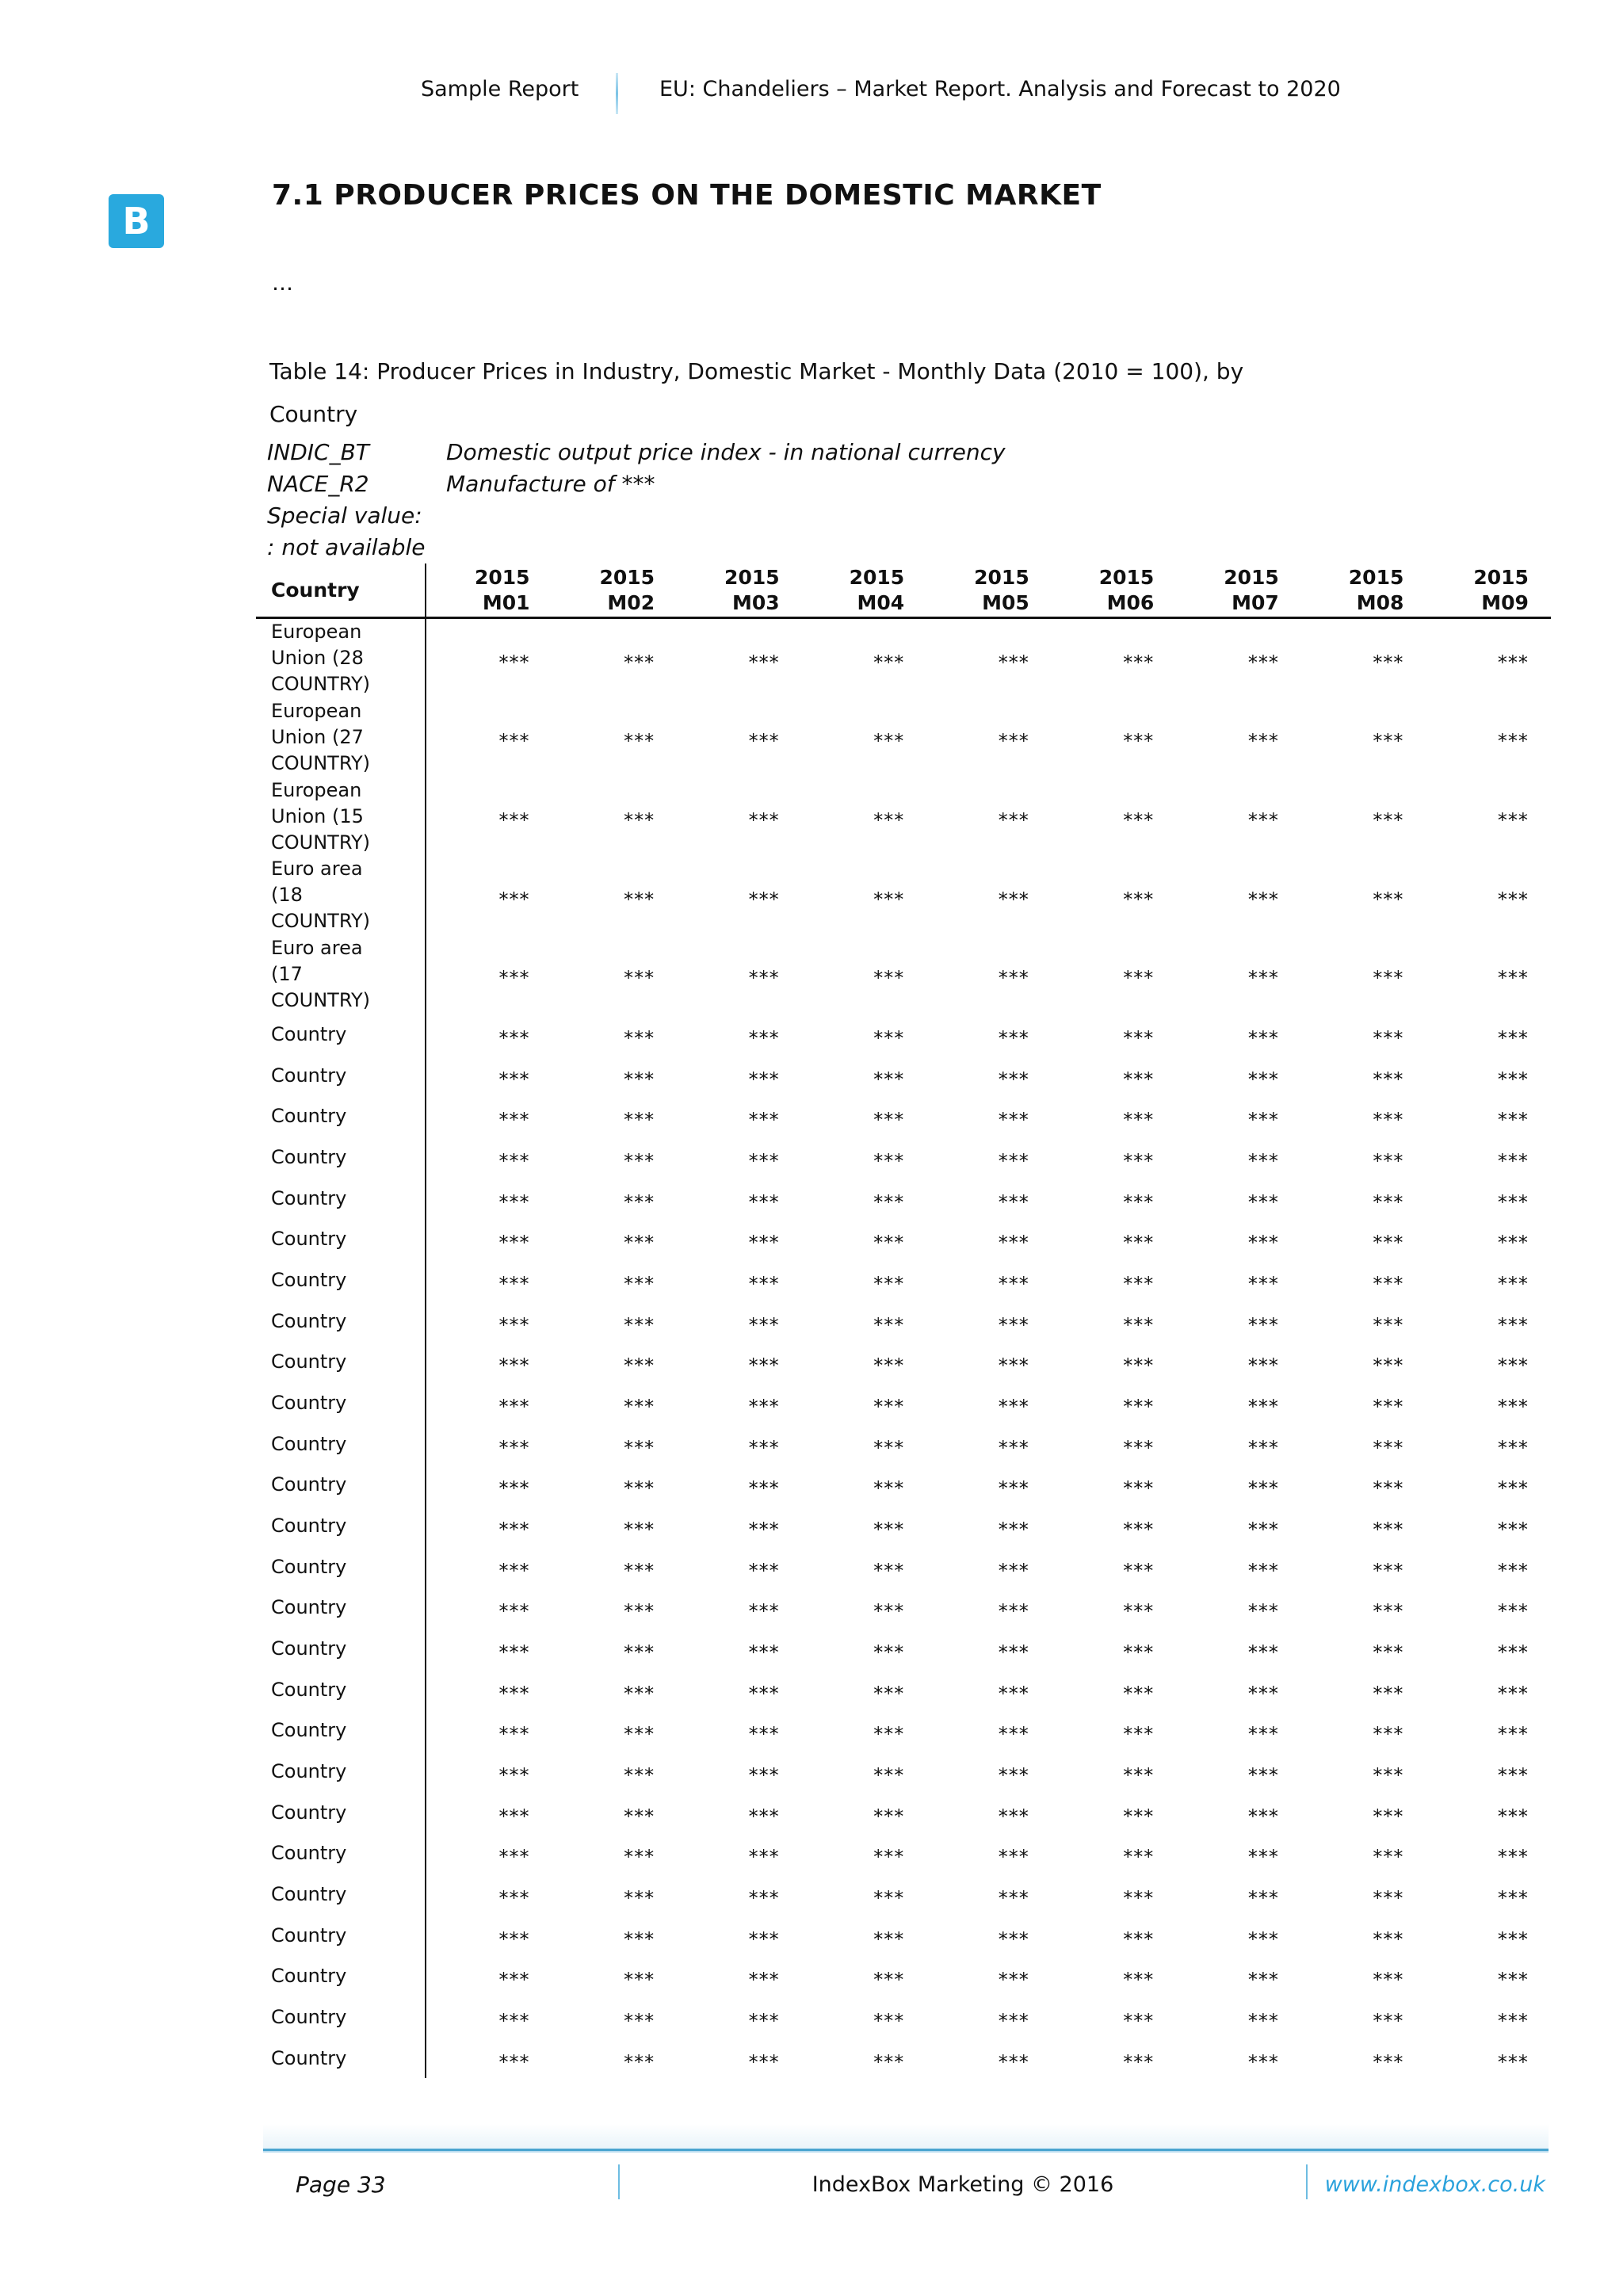 The image size is (1623, 2296). Describe the element at coordinates (341, 2185) in the screenshot. I see `page-number: Page 33` at that location.